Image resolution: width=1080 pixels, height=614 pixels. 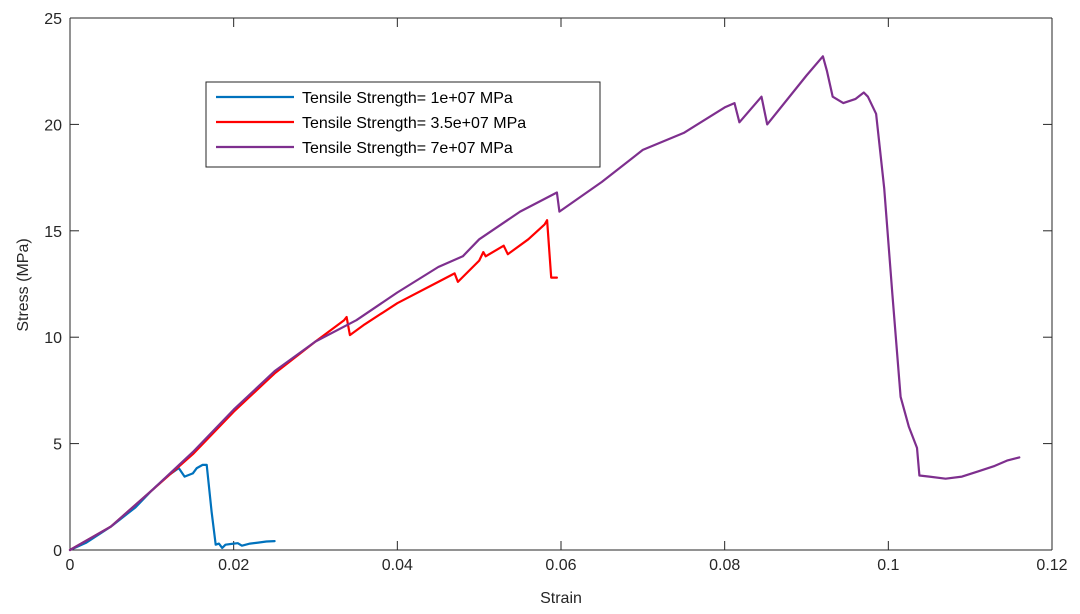 I want to click on x-axis-label: Strain, so click(x=561, y=598).